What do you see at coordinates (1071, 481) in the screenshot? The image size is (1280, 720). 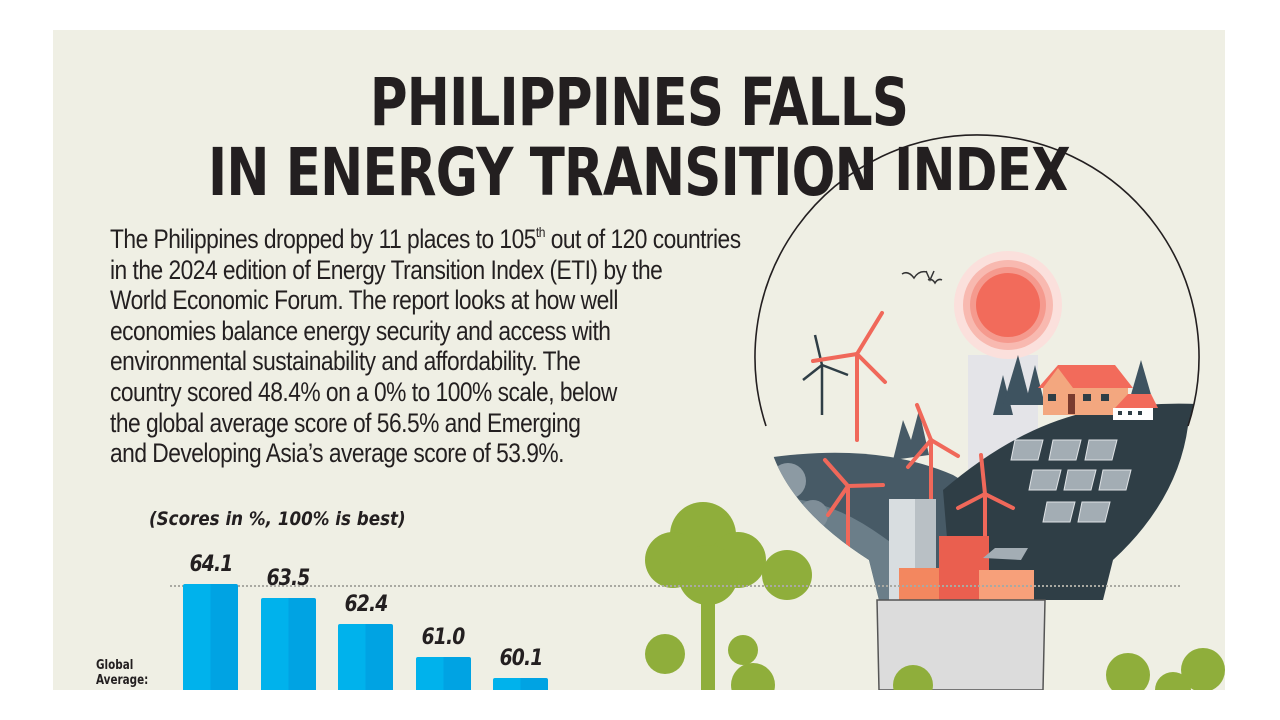 I see `solar-panels` at bounding box center [1071, 481].